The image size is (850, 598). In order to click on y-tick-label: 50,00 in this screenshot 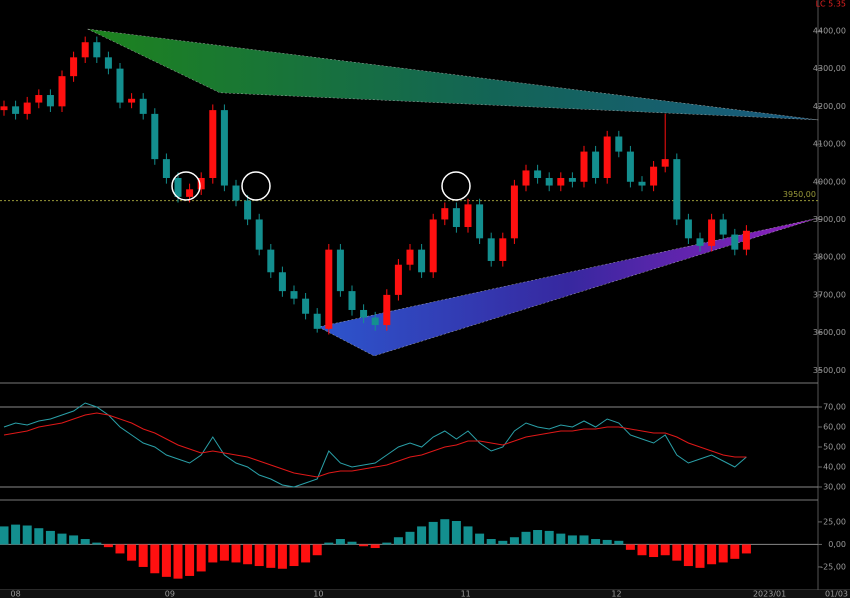, I will do `click(834, 447)`.